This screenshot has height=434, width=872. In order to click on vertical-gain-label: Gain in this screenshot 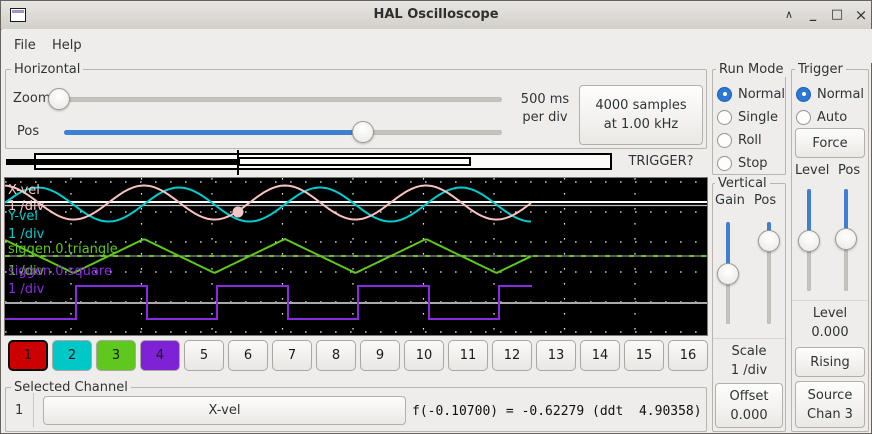, I will do `click(730, 200)`.